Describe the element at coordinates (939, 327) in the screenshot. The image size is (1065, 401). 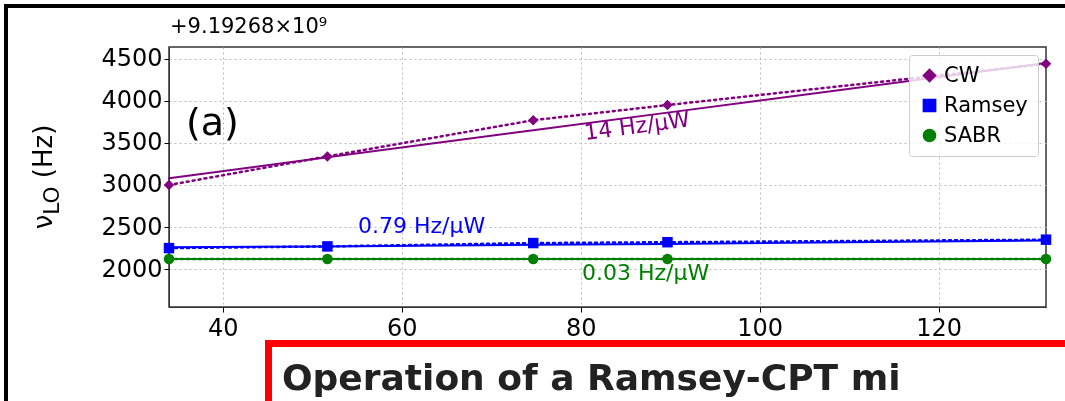
I see `x-tick-label: 120` at that location.